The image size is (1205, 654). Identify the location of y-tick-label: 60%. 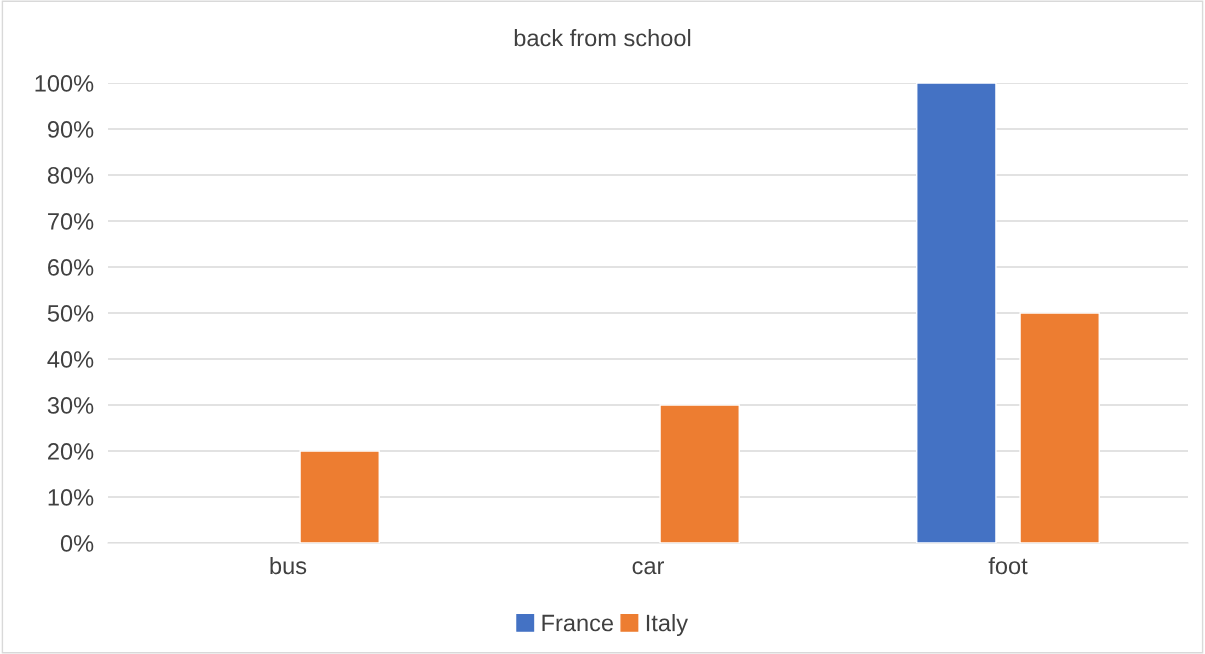
(71, 267).